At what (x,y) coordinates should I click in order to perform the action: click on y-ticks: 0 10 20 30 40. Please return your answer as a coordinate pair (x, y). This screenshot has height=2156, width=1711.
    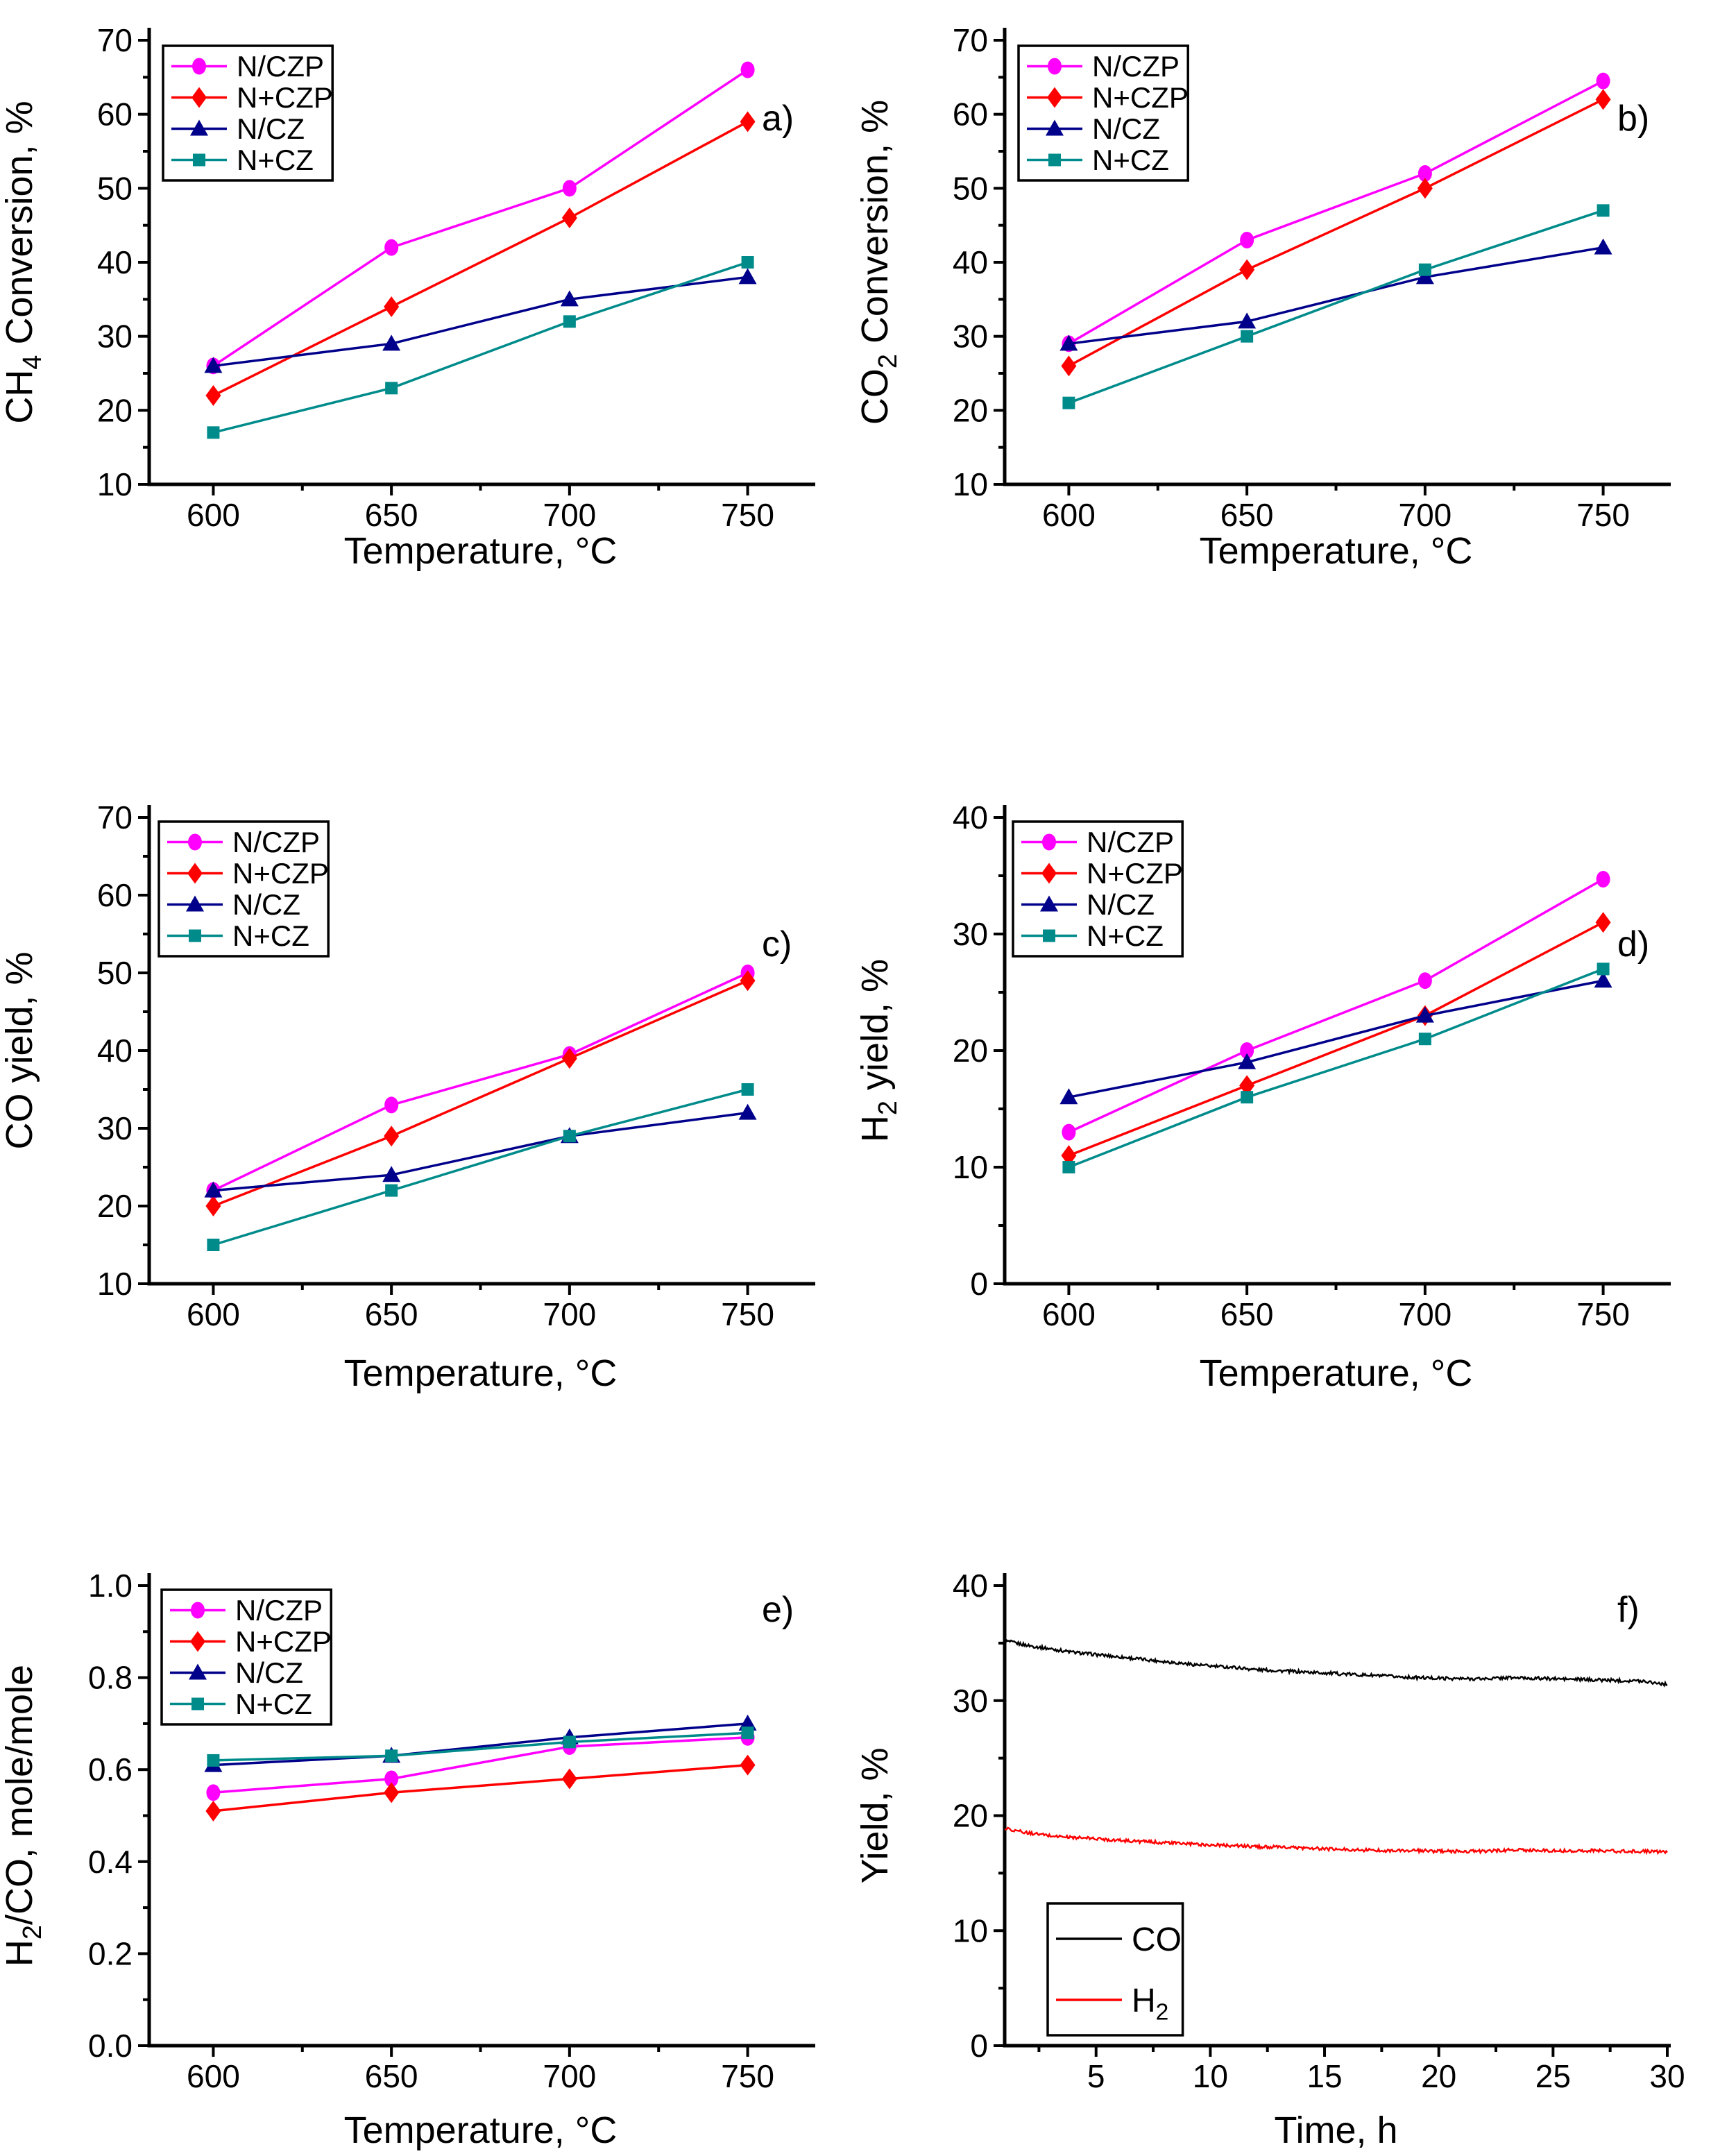
    Looking at the image, I should click on (979, 1050).